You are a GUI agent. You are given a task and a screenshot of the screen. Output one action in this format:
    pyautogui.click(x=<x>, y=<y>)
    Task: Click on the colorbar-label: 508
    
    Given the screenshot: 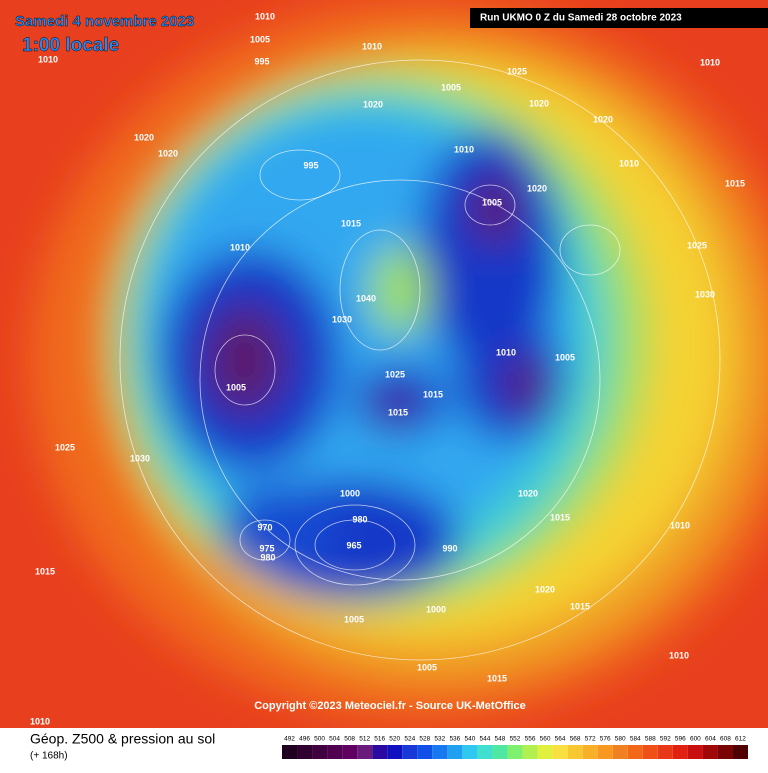 What is the action you would take?
    pyautogui.click(x=349, y=739)
    